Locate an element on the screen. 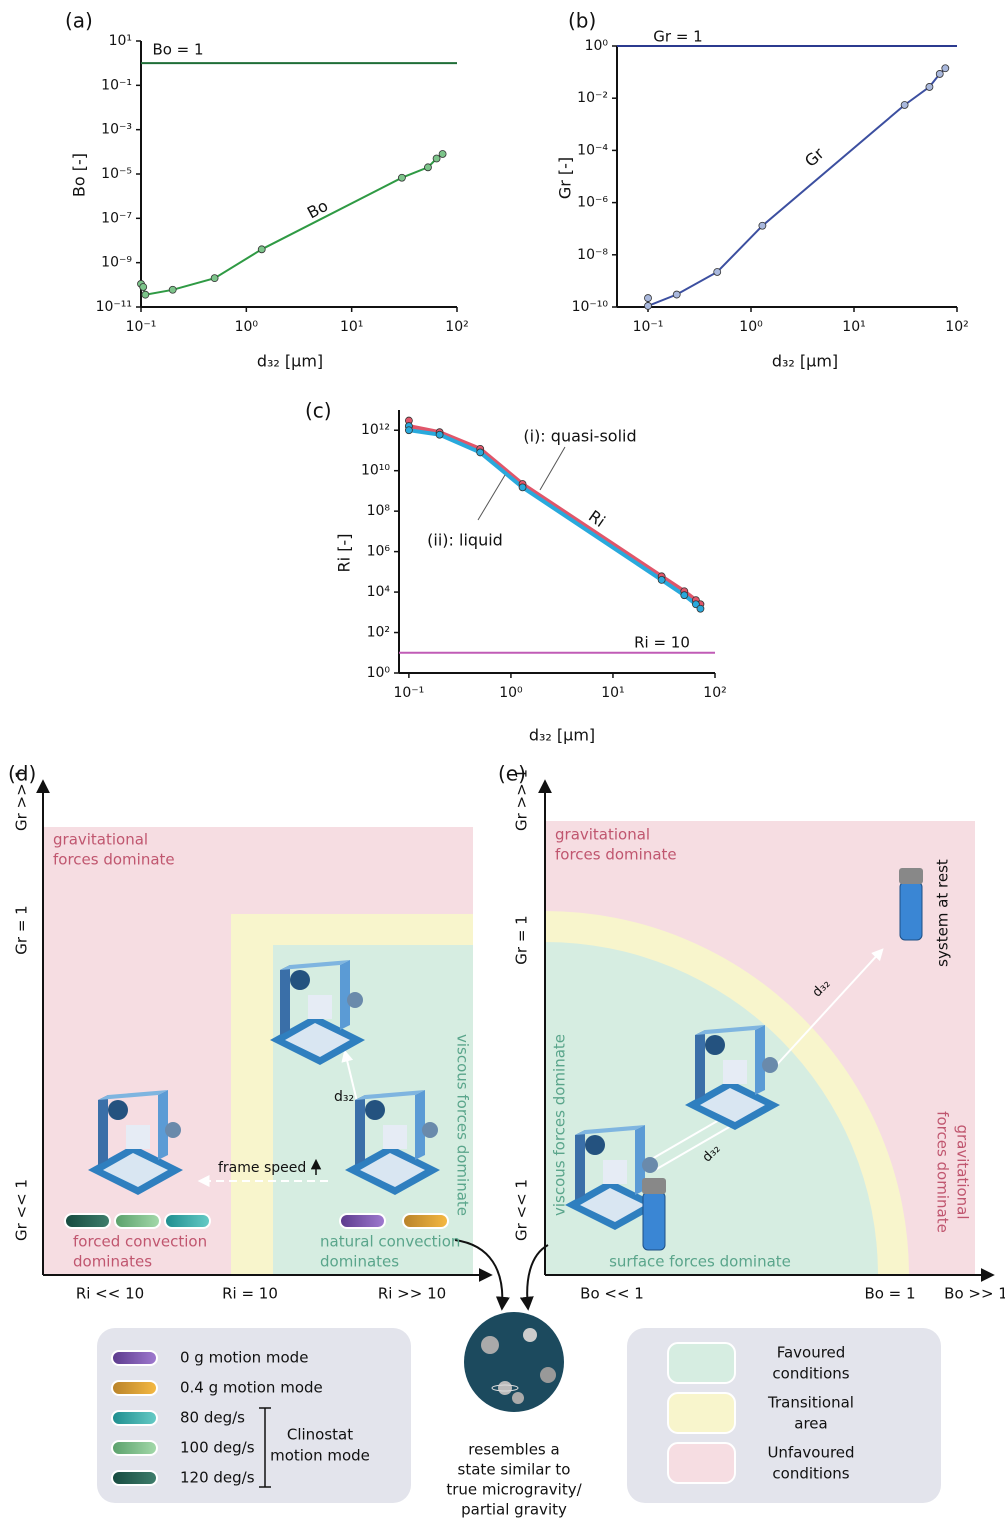 This screenshot has height=1522, width=1005. region-label: forces dominate is located at coordinates (616, 855).